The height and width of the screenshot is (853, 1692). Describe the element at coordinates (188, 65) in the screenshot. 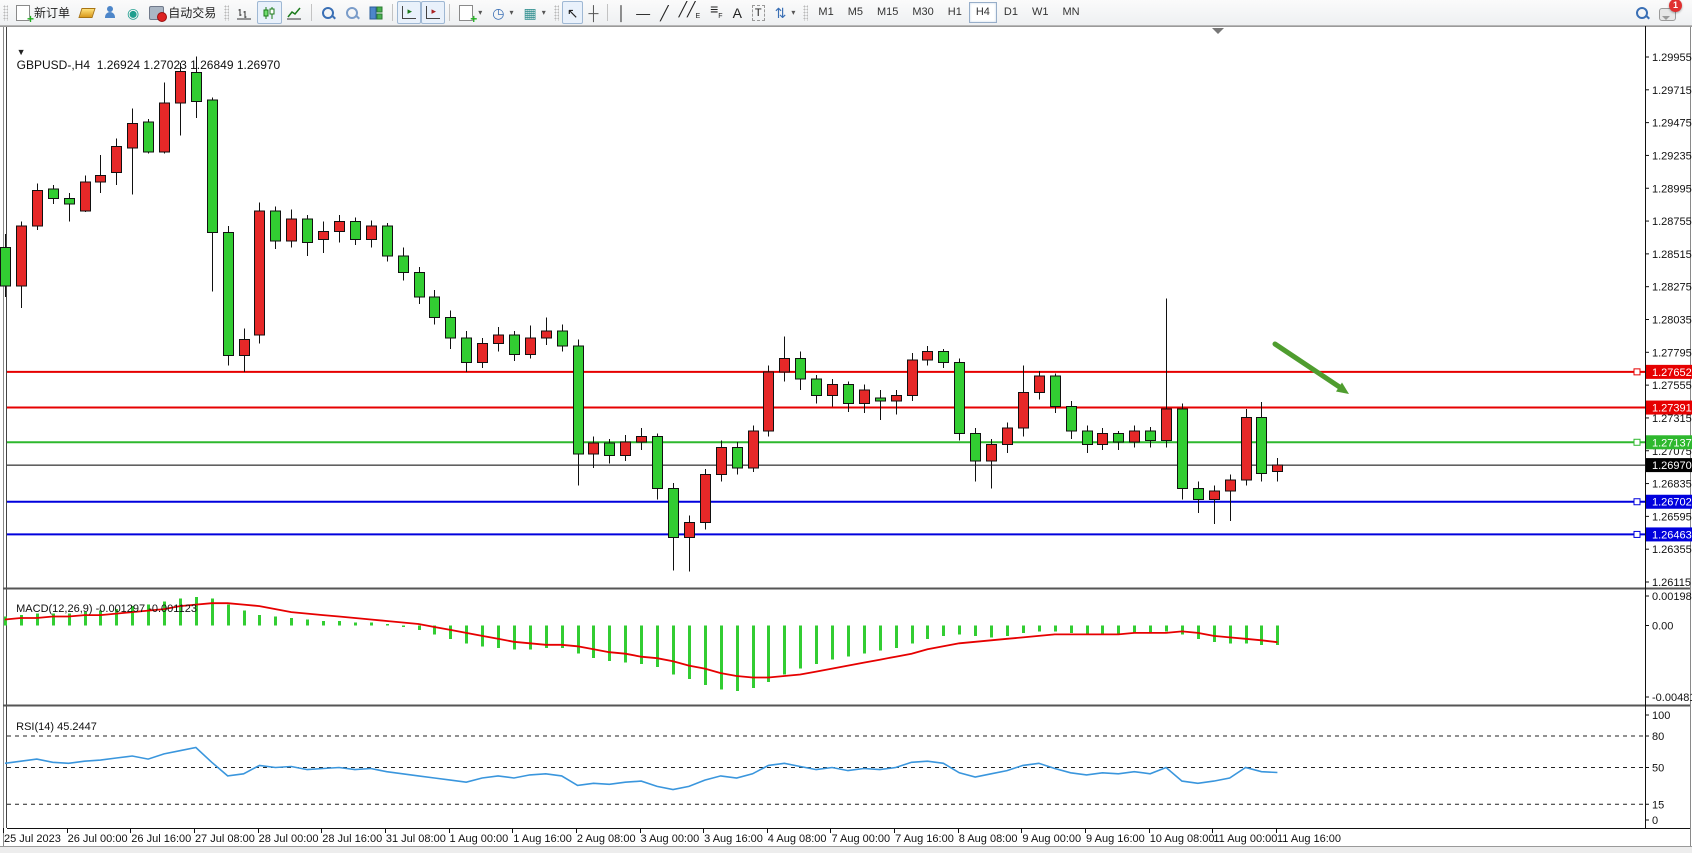

I see `ohlc-readout: 1.26924 1.27023 1.26849 1.26970` at that location.